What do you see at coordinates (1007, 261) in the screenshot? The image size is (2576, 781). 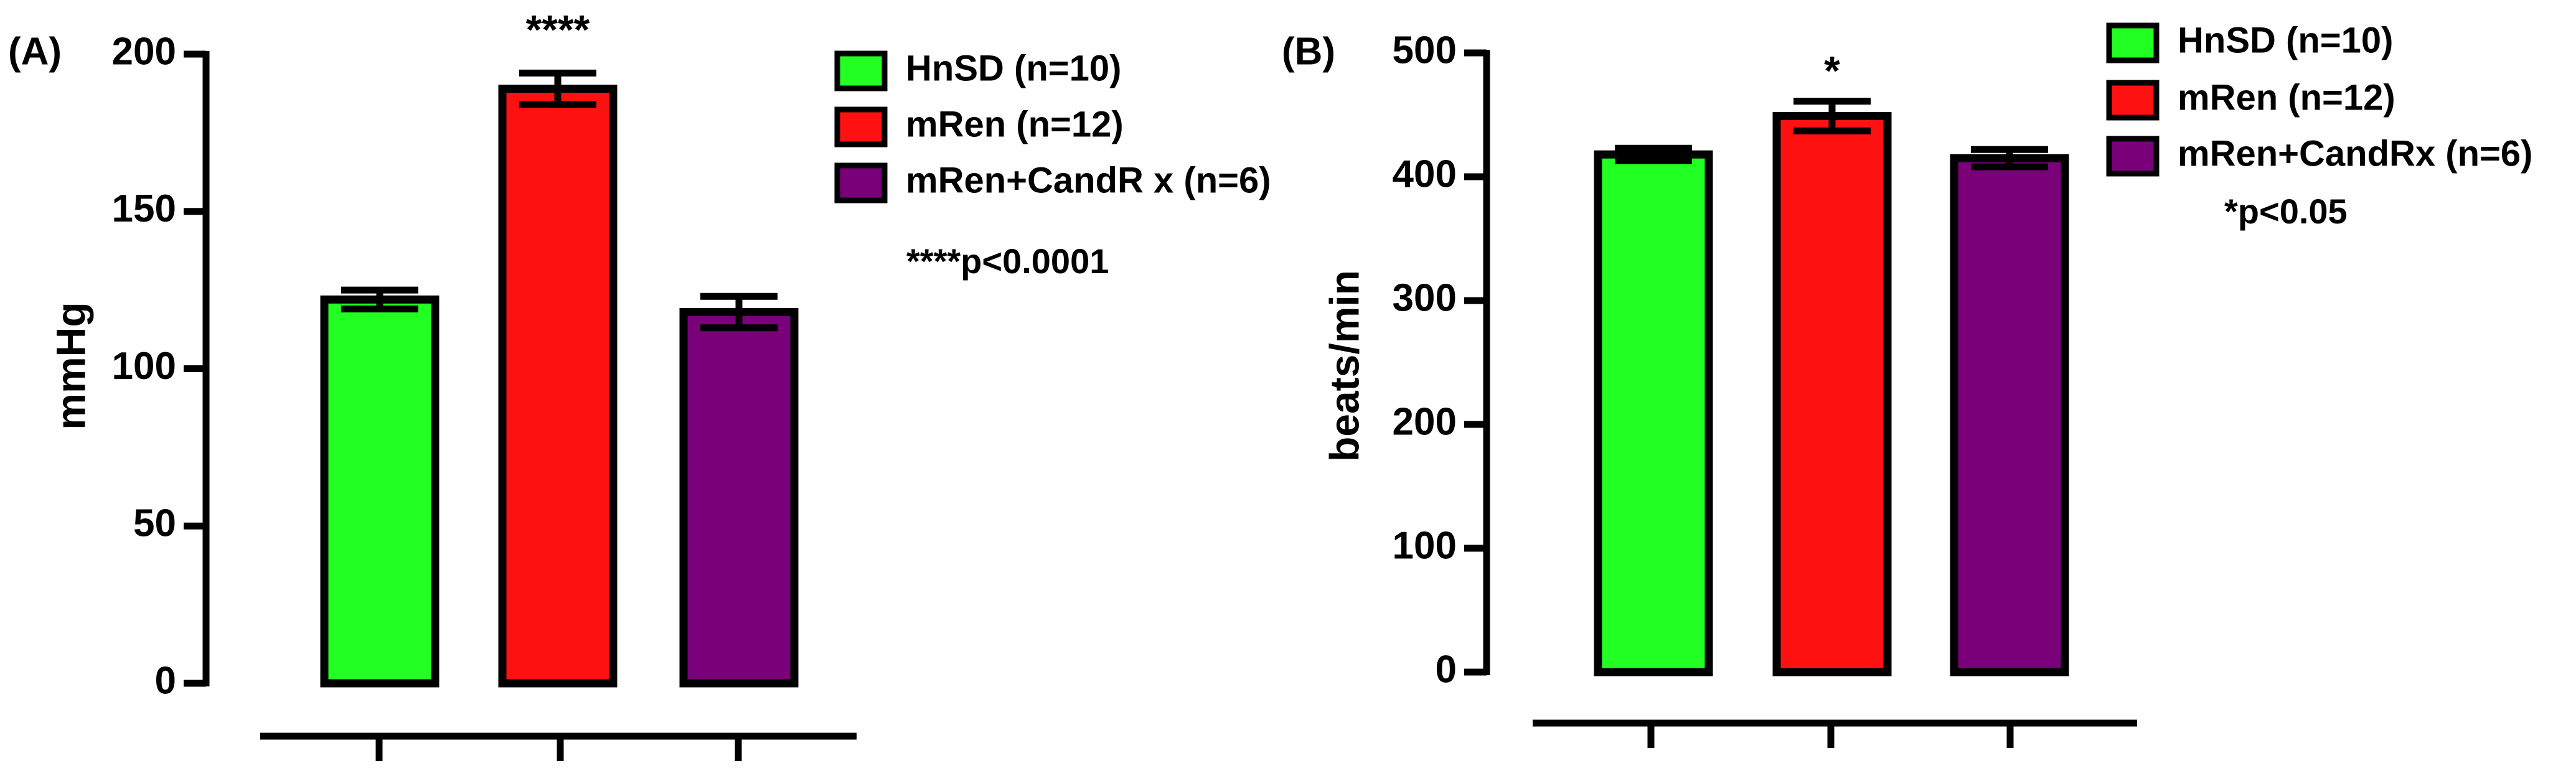 I see `p-value-note: ****p<0.0001` at bounding box center [1007, 261].